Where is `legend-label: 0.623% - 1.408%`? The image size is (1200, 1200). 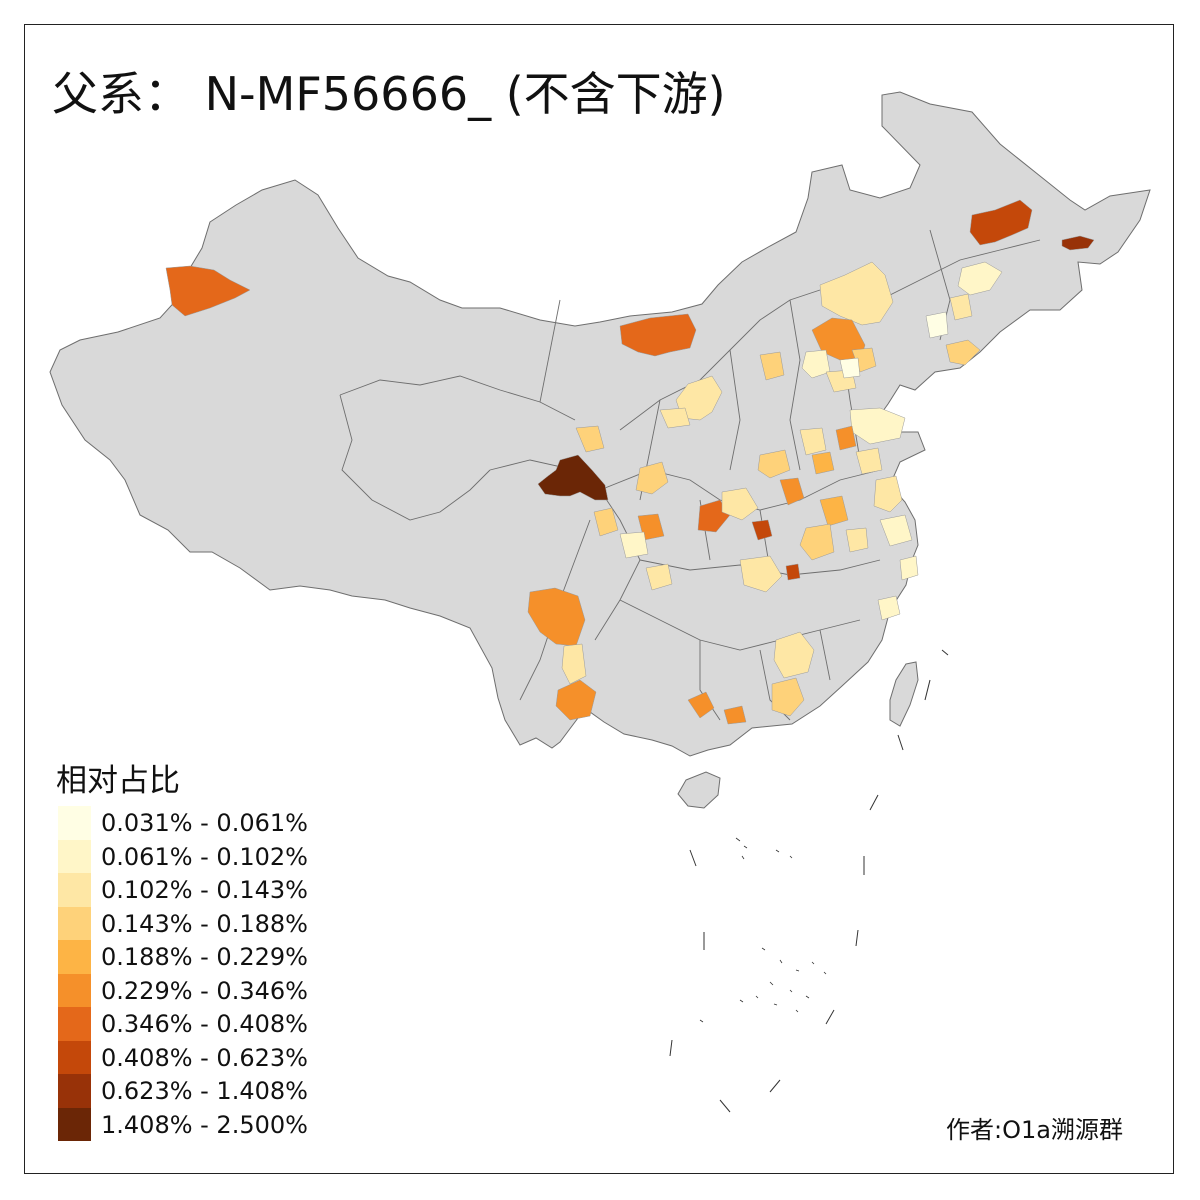 legend-label: 0.623% - 1.408% is located at coordinates (204, 1091).